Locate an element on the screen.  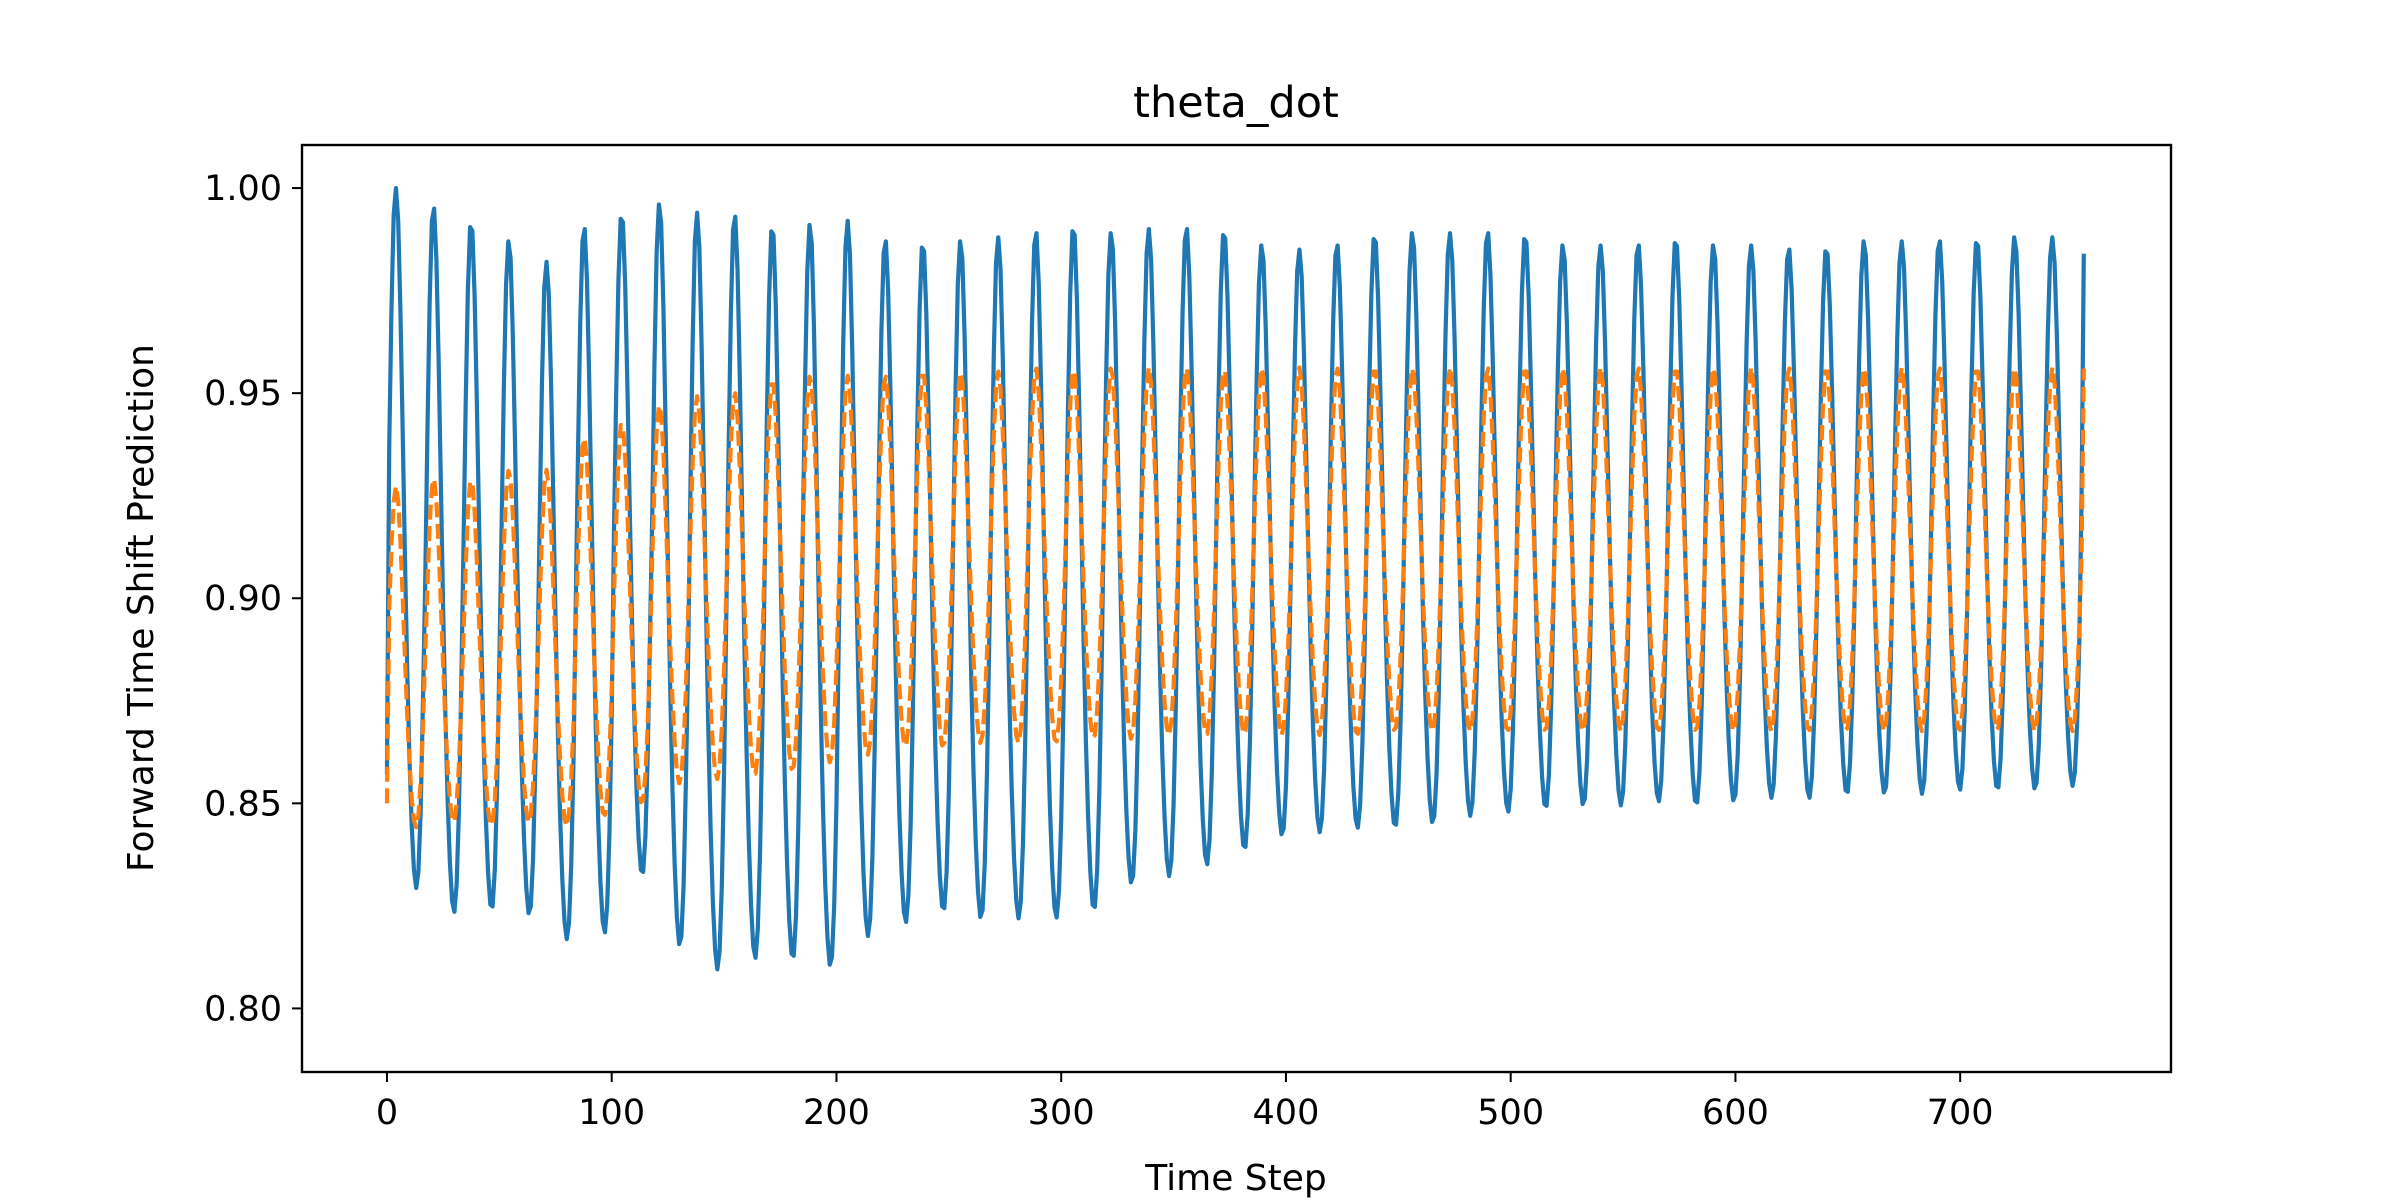
x-tick-label: 600 is located at coordinates (1735, 1113).